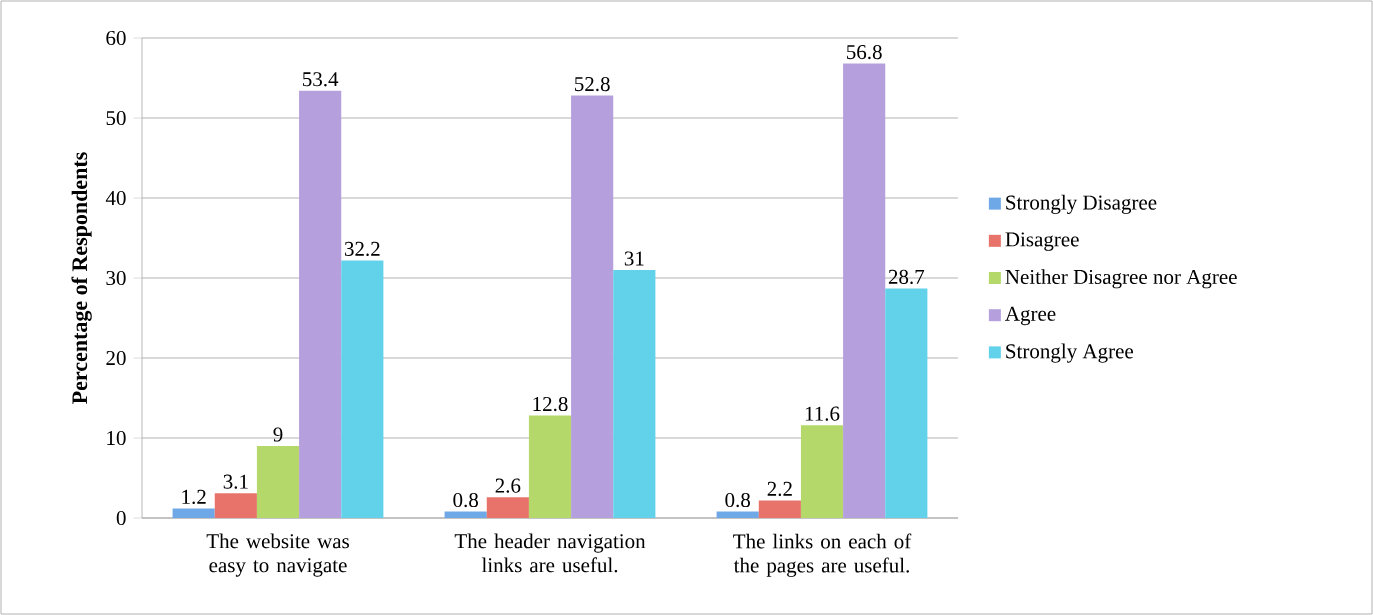 Image resolution: width=1373 pixels, height=615 pixels. What do you see at coordinates (822, 555) in the screenshot?
I see `x-tick-label: The links on each of the pages are useful.` at bounding box center [822, 555].